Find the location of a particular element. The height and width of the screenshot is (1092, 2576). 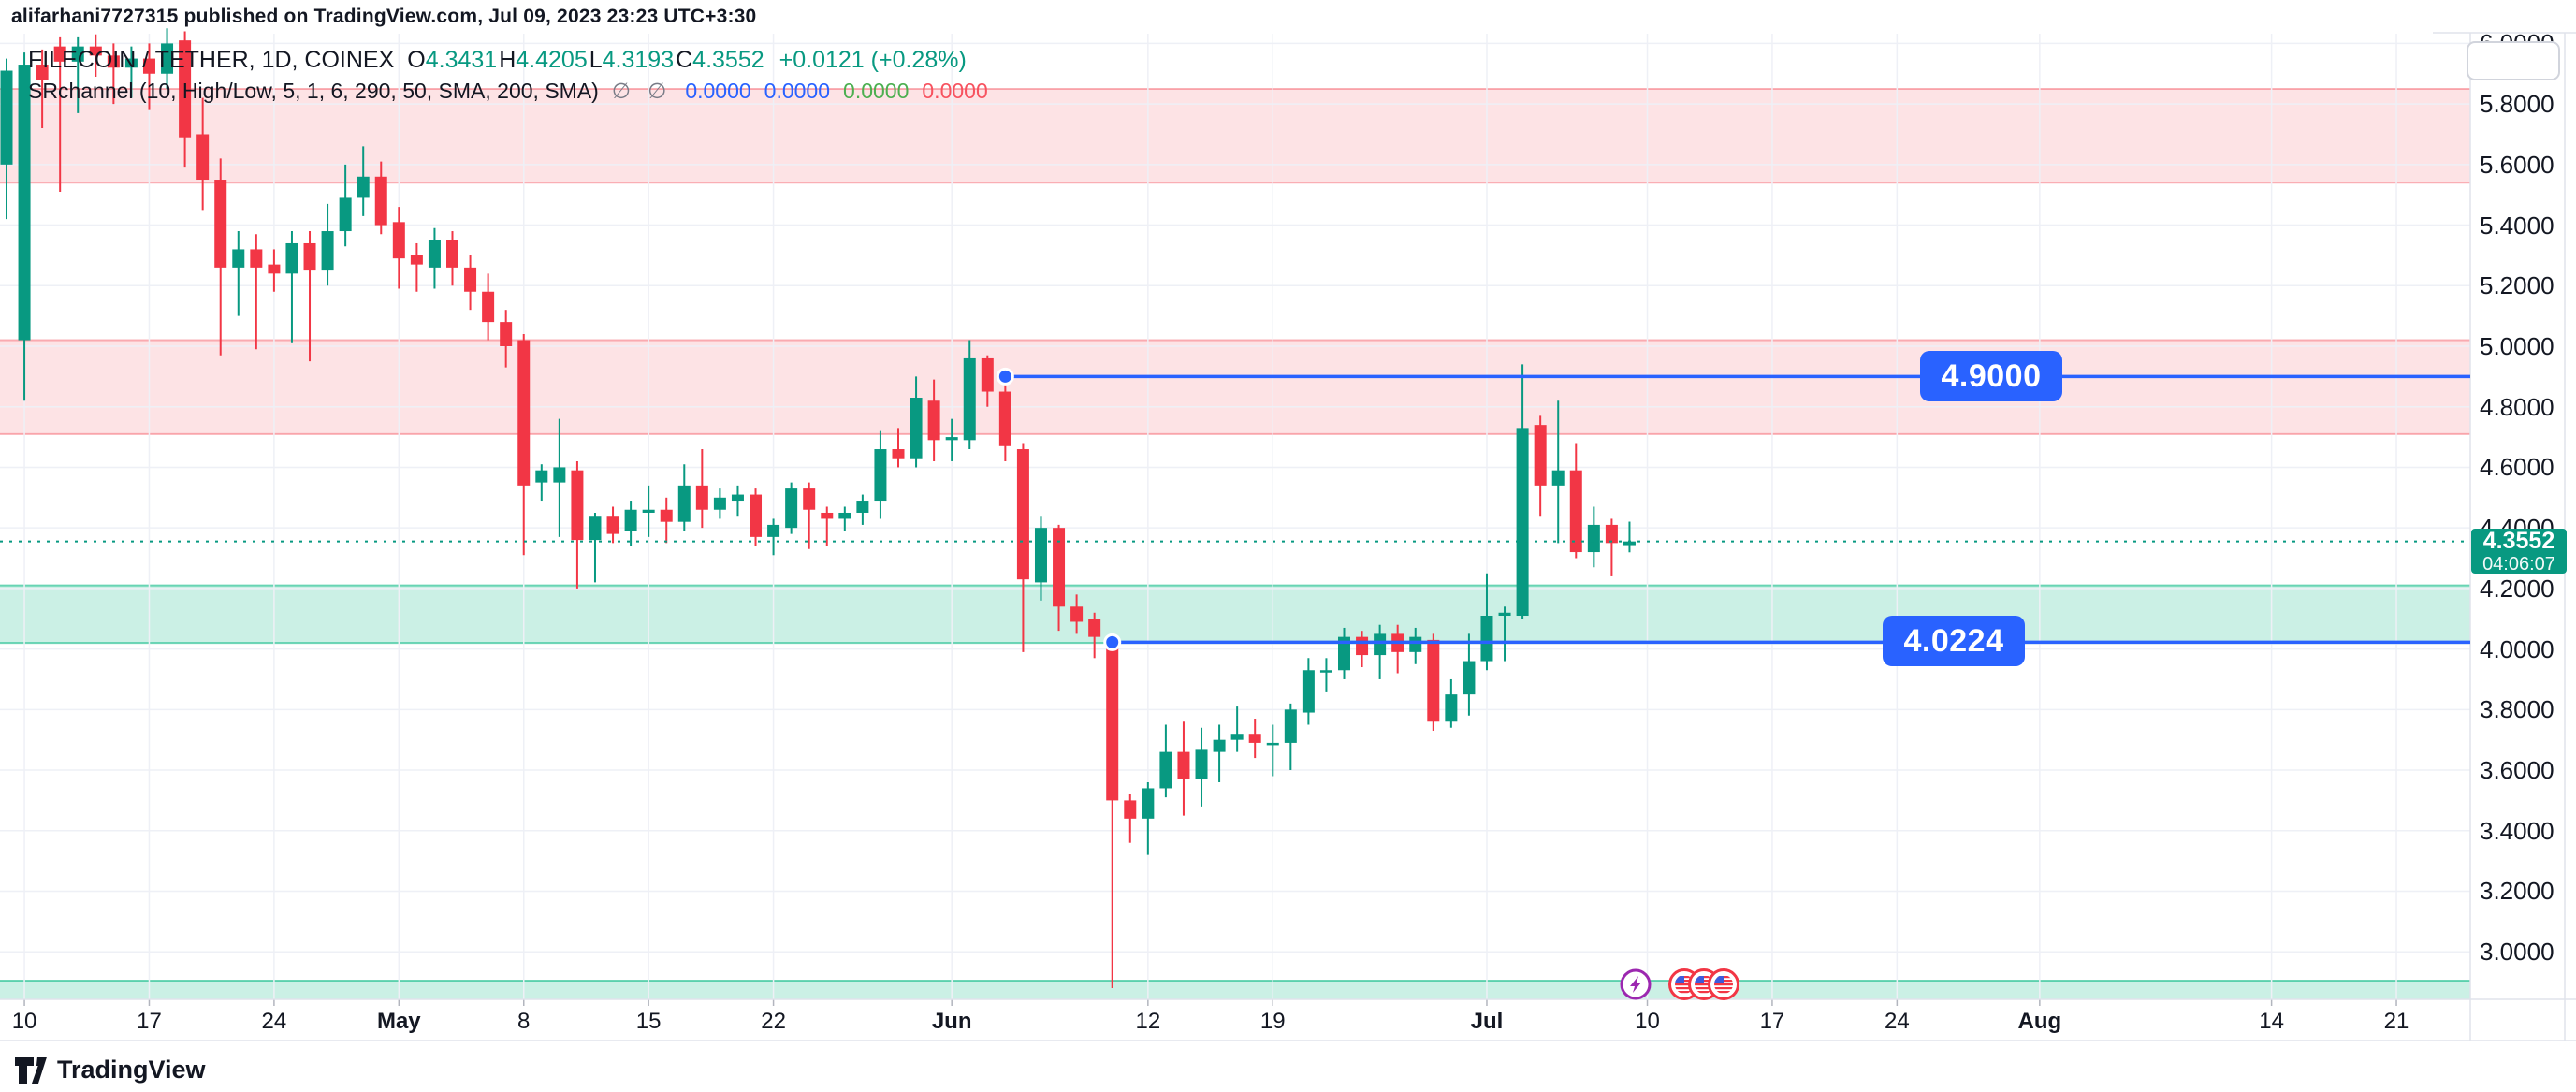

tradingview-logo: TradingView is located at coordinates (110, 1070).